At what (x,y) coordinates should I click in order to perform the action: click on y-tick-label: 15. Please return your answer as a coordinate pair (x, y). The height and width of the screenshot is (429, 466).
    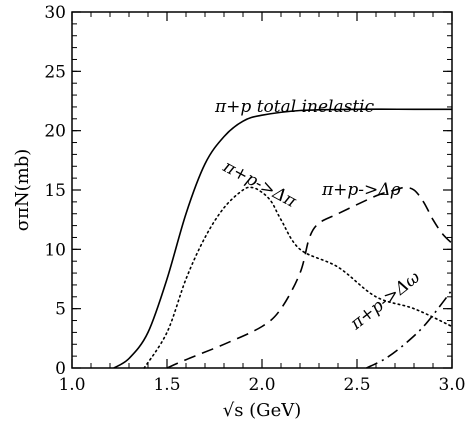
    Looking at the image, I should click on (55, 191).